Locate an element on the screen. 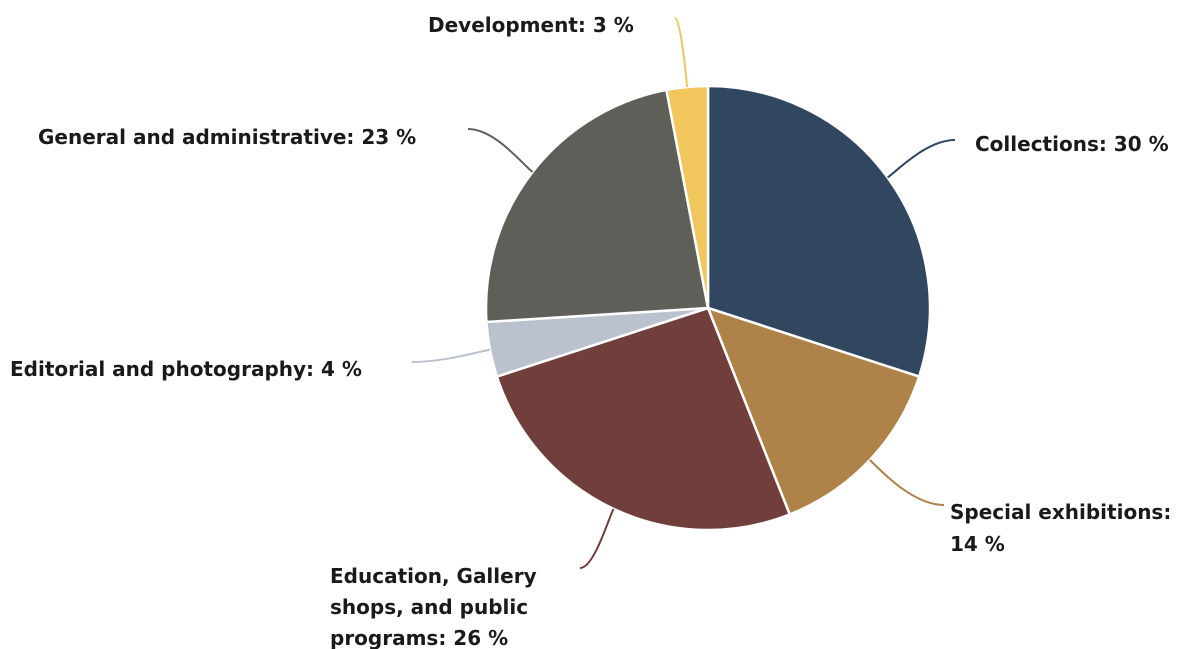 The height and width of the screenshot is (649, 1197). label-general-admin: General and administrative: 23 % is located at coordinates (227, 137).